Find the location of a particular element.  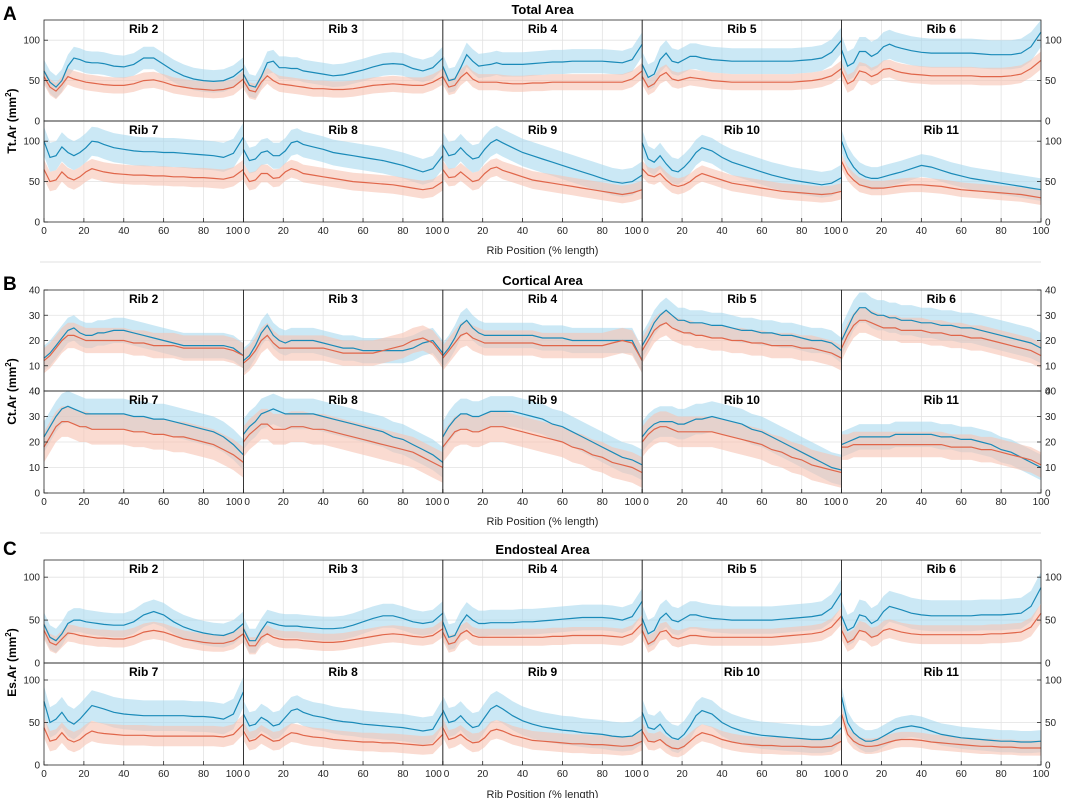

rib-title: Rib 7 is located at coordinates (144, 672).